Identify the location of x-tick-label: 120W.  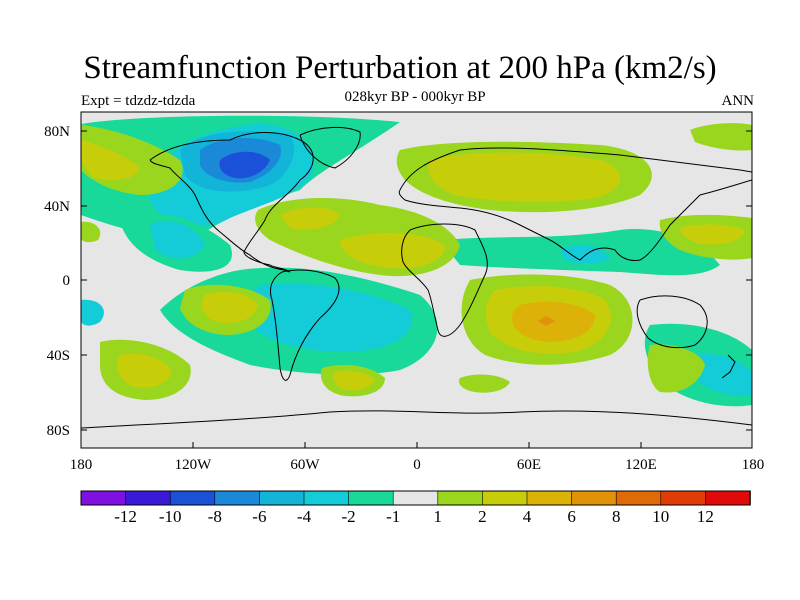
(193, 465).